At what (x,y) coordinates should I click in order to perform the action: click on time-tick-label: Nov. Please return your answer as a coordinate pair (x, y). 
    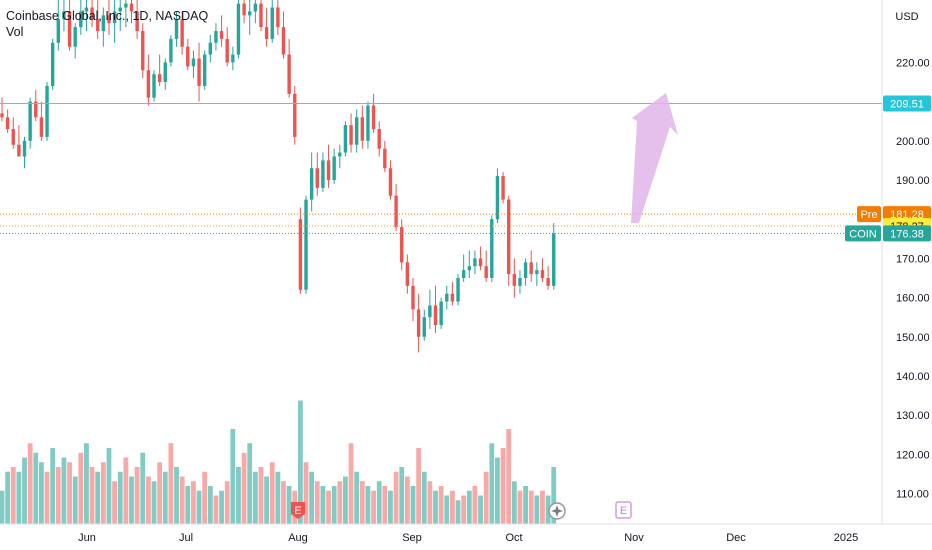
    Looking at the image, I should click on (634, 538).